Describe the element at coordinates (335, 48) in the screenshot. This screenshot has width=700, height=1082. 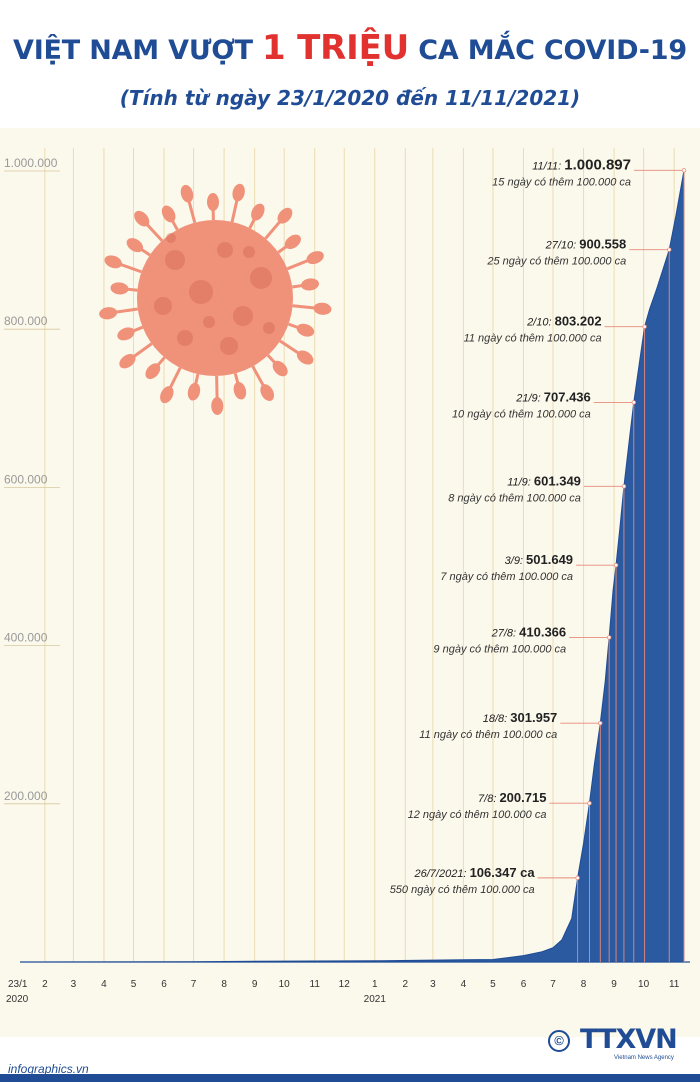
I see `title-highlight: 1 TRIỆU` at that location.